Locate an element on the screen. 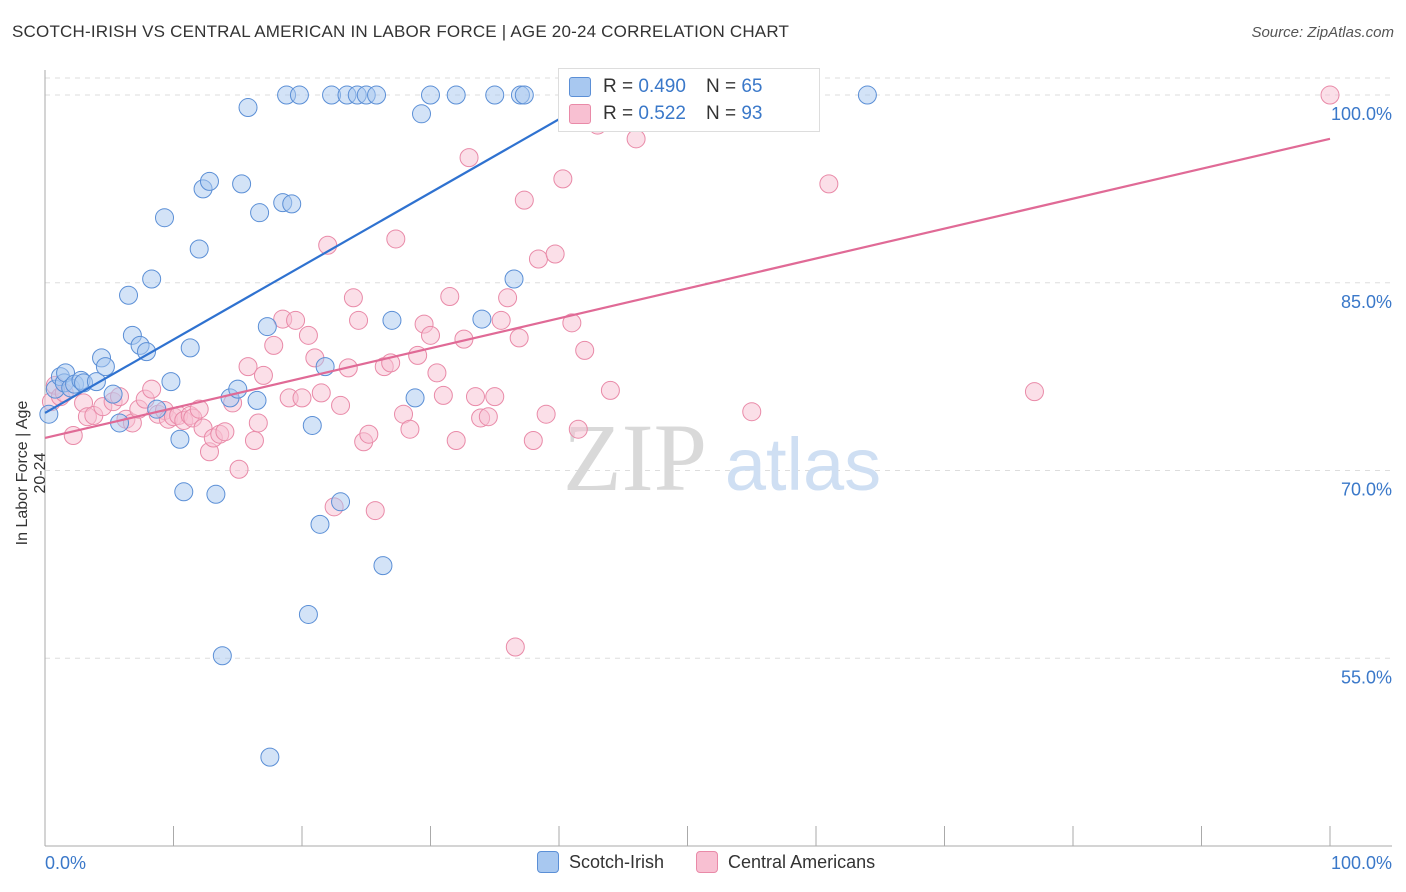 This screenshot has width=1406, height=892. series-legend: Scotch-Irish Central Americans is located at coordinates (722, 862).